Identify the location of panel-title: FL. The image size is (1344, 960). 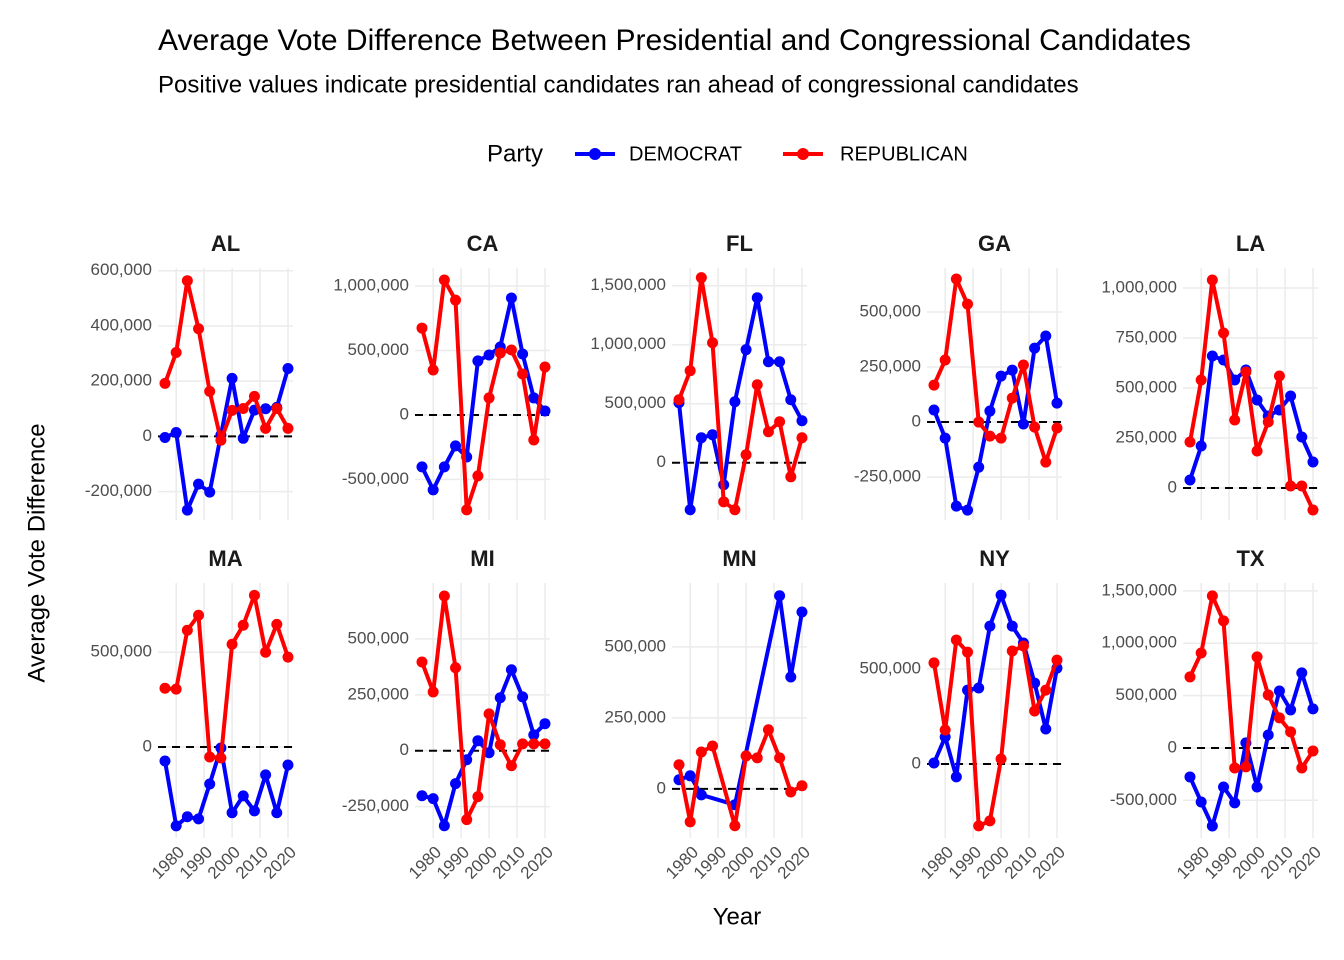
(739, 243).